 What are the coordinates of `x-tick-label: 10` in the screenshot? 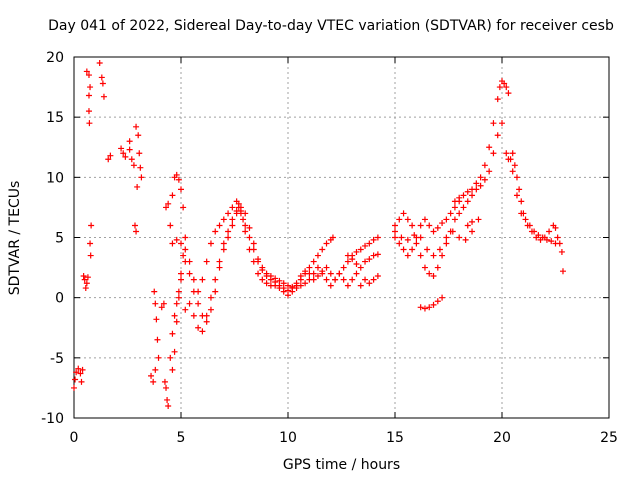 It's located at (288, 438).